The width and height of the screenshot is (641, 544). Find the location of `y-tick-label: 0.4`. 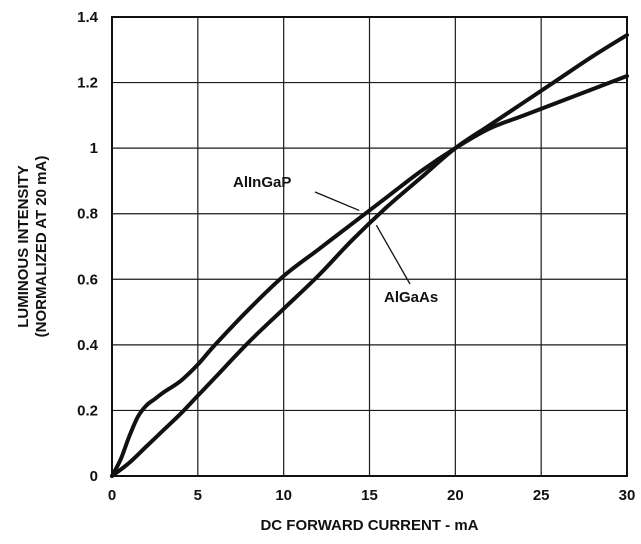

y-tick-label: 0.4 is located at coordinates (88, 345).